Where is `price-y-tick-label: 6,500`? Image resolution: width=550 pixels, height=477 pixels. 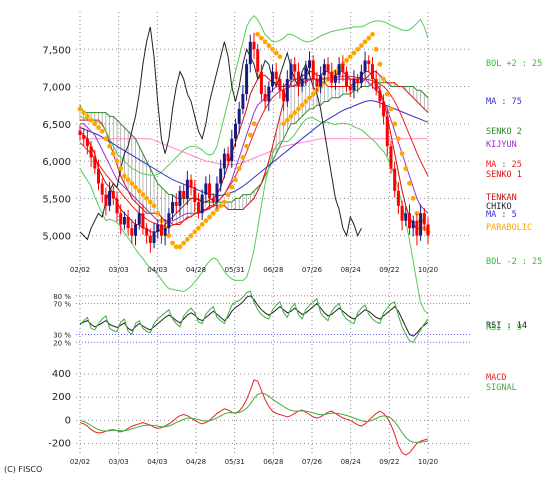 price-y-tick-label: 6,500 is located at coordinates (56, 125).